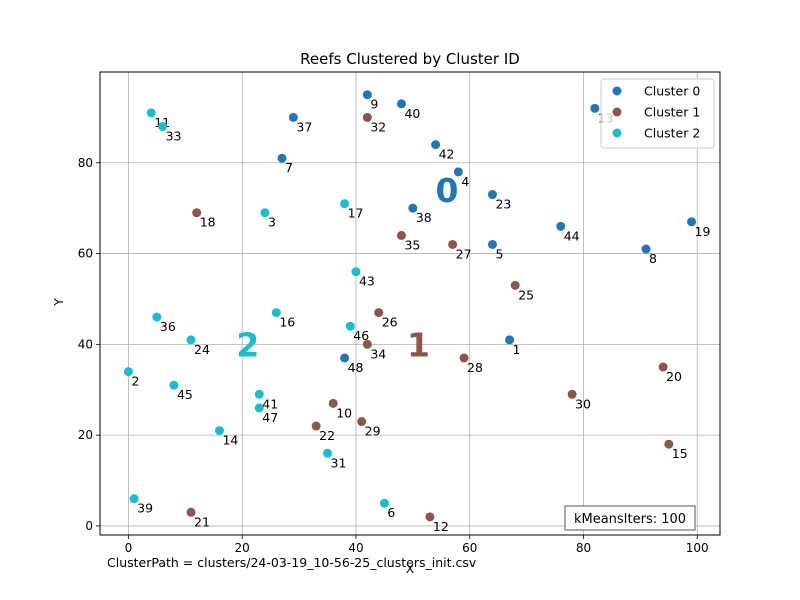 The height and width of the screenshot is (600, 800). Describe the element at coordinates (680, 453) in the screenshot. I see `point-id-label: 15` at that location.